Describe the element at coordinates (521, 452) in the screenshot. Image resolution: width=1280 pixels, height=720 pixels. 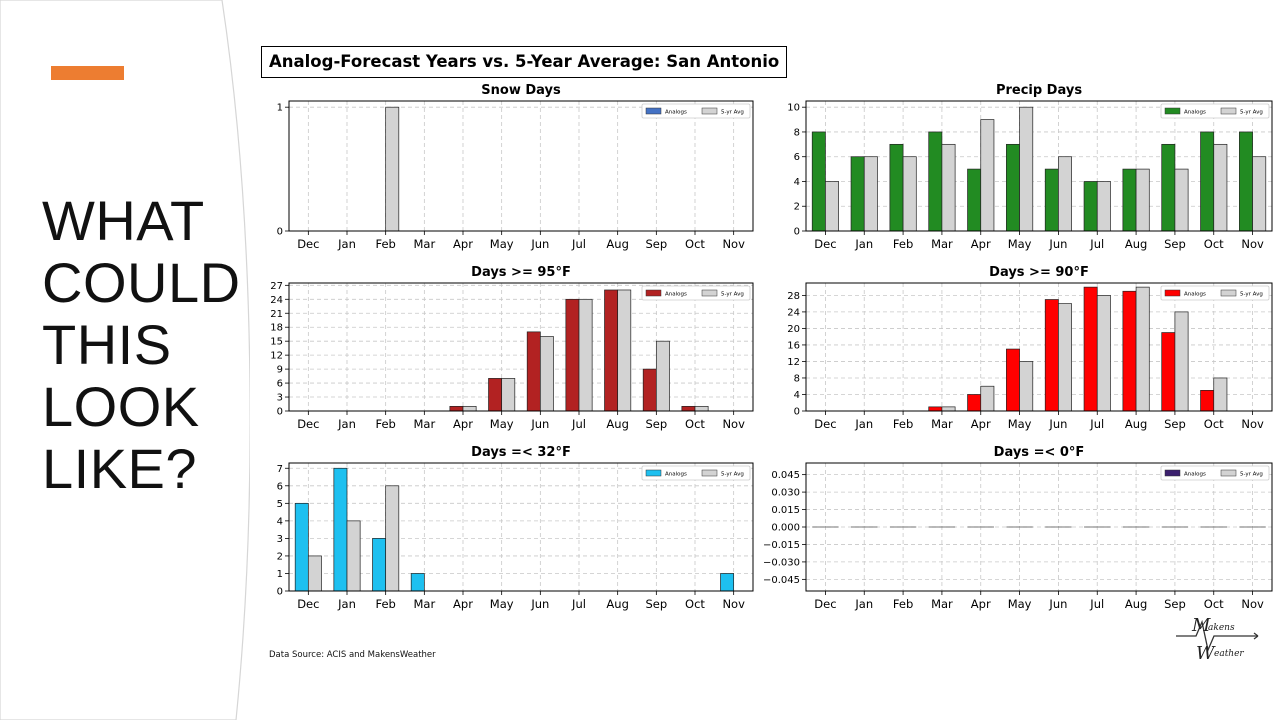
I see `chart-title: Days =< 32°F` at that location.